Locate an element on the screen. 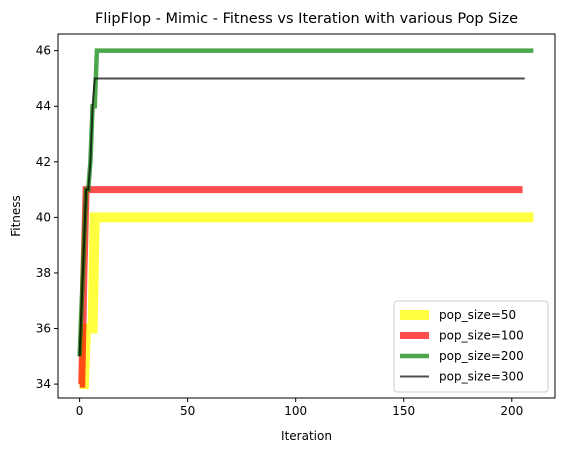 Image resolution: width=566 pixels, height=453 pixels. y-tick-label: 34 is located at coordinates (43, 384).